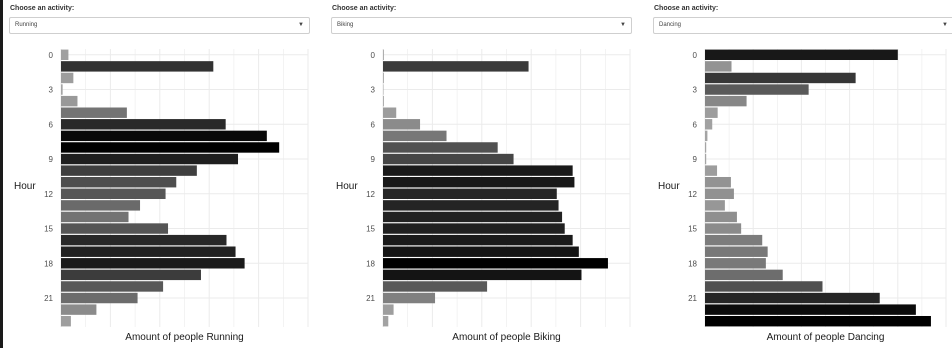 This screenshot has height=348, width=952. I want to click on activity-select-value: Dancing, so click(670, 25).